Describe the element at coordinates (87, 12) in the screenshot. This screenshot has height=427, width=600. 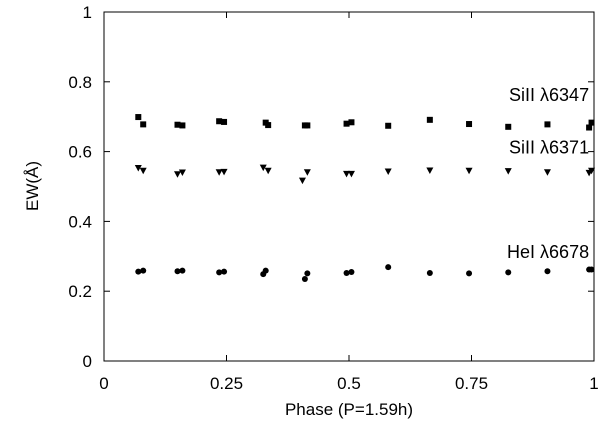
I see `y-tick-label: 1` at that location.